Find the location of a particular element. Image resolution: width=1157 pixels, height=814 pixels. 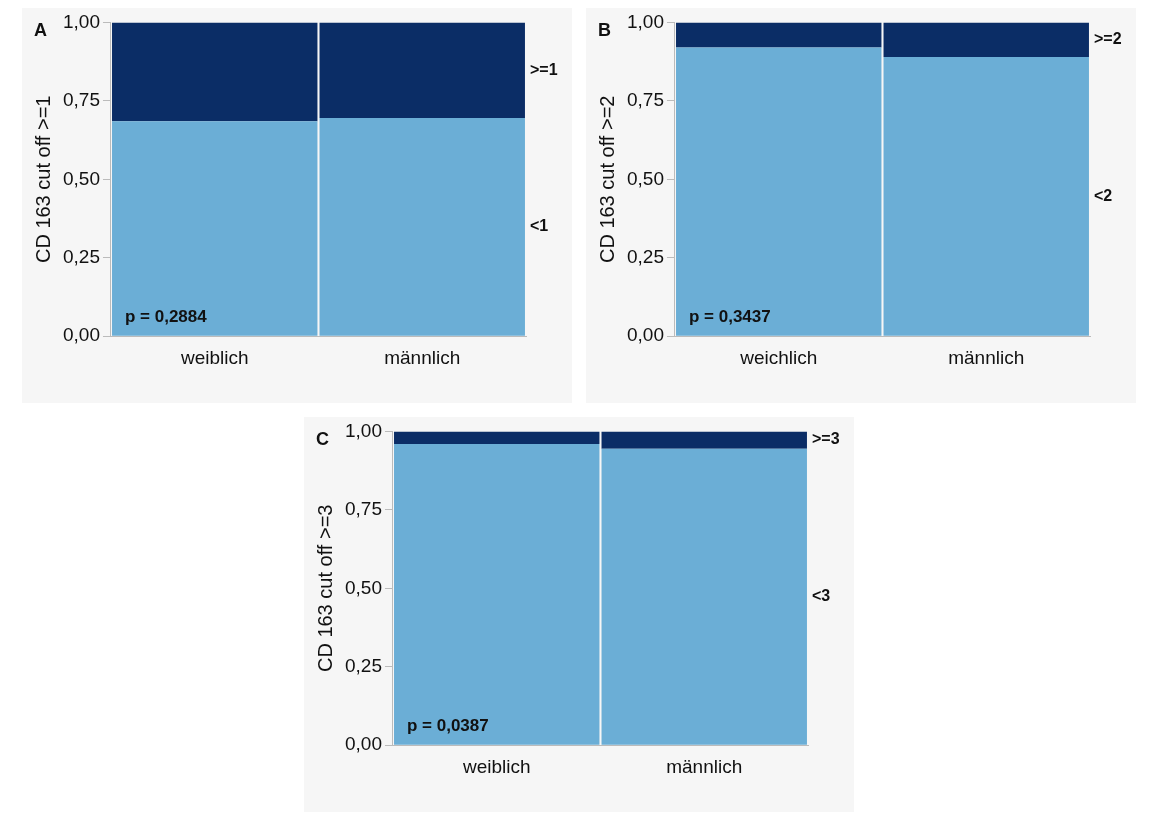

y-axis-title: CD 163 cut off >=3 is located at coordinates (324, 588).